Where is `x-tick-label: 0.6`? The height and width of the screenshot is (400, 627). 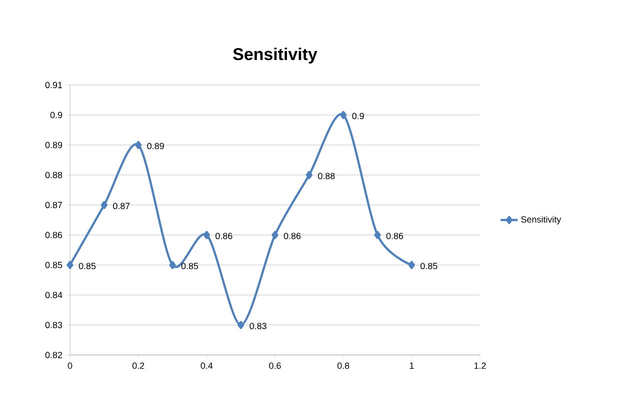
x-tick-label: 0.6 is located at coordinates (275, 365).